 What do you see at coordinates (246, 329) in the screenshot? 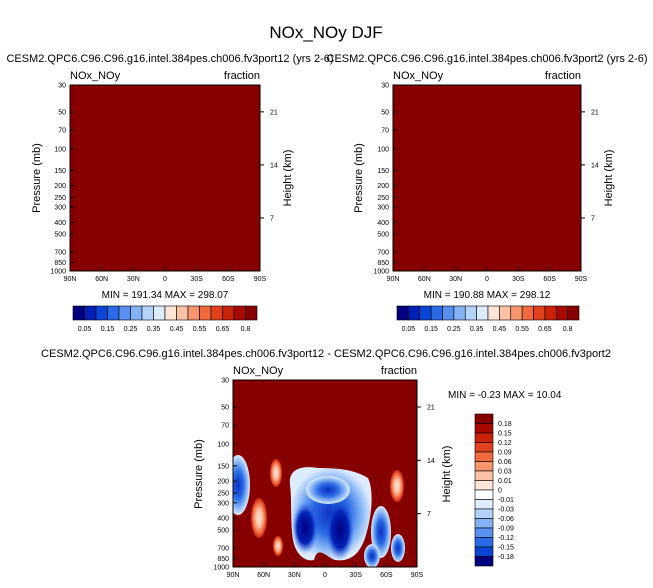
I see `colorbar-label: 0.8` at bounding box center [246, 329].